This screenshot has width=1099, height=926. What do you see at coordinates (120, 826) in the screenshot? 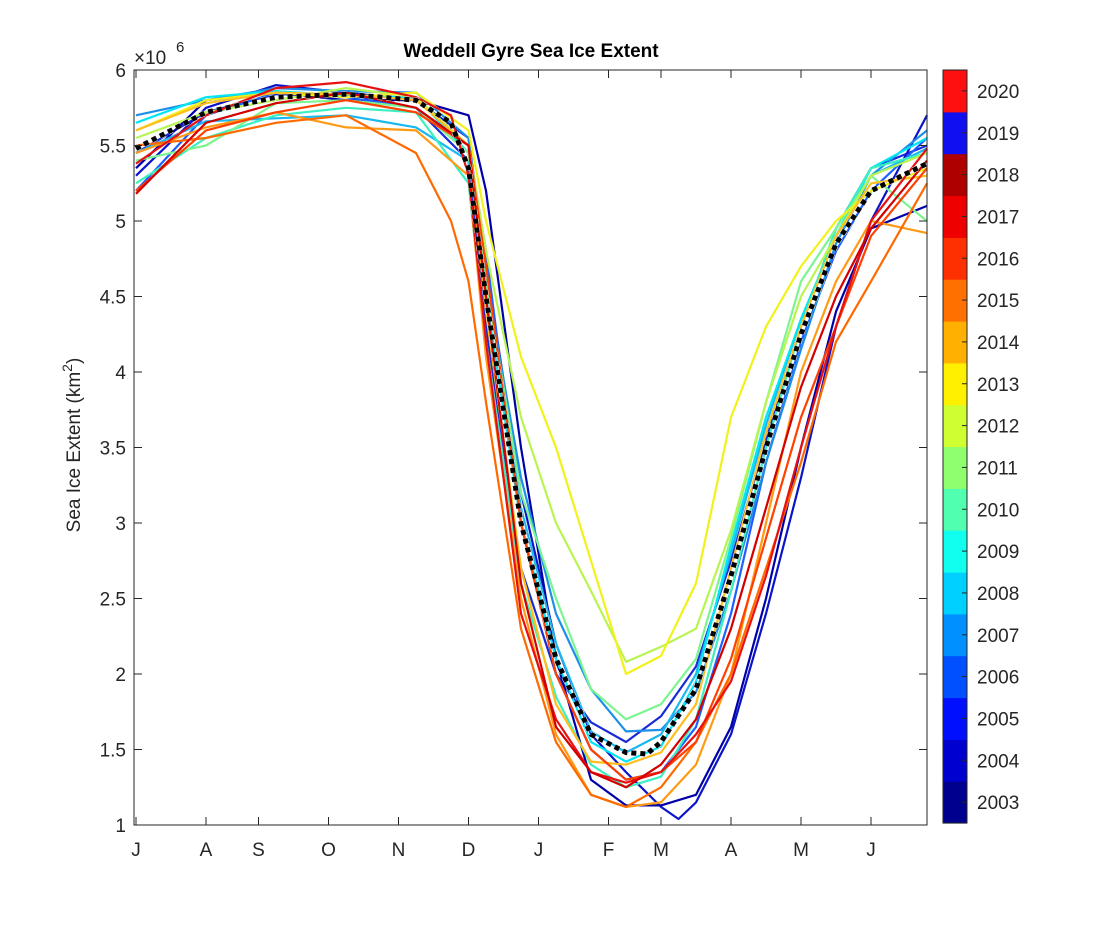
I see `y-tick-label: 1` at bounding box center [120, 826].